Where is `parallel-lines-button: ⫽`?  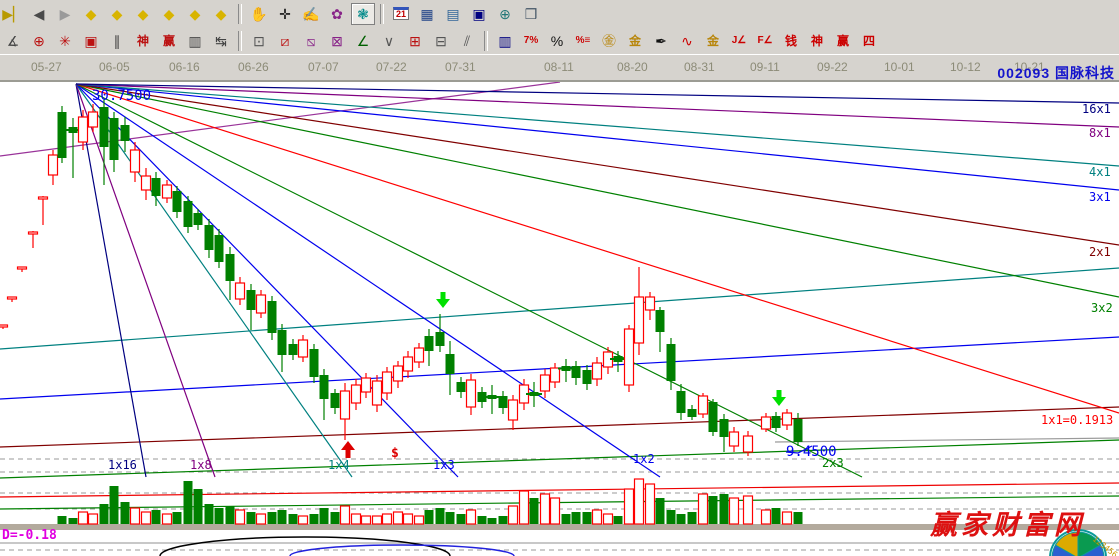
parallel-lines-button: ⫽ is located at coordinates (467, 41).